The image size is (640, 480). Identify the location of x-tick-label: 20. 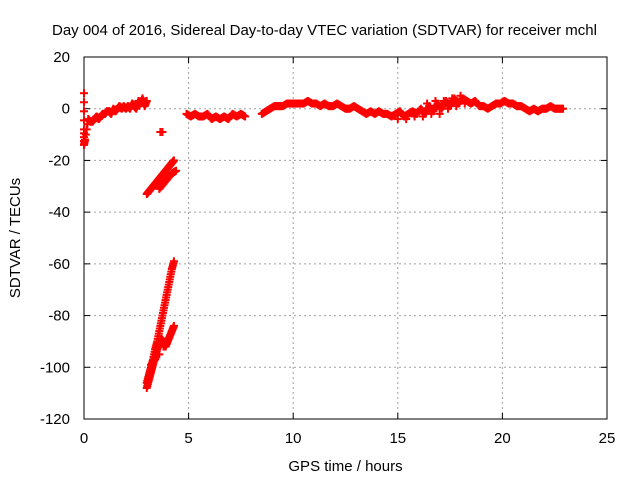
(502, 438).